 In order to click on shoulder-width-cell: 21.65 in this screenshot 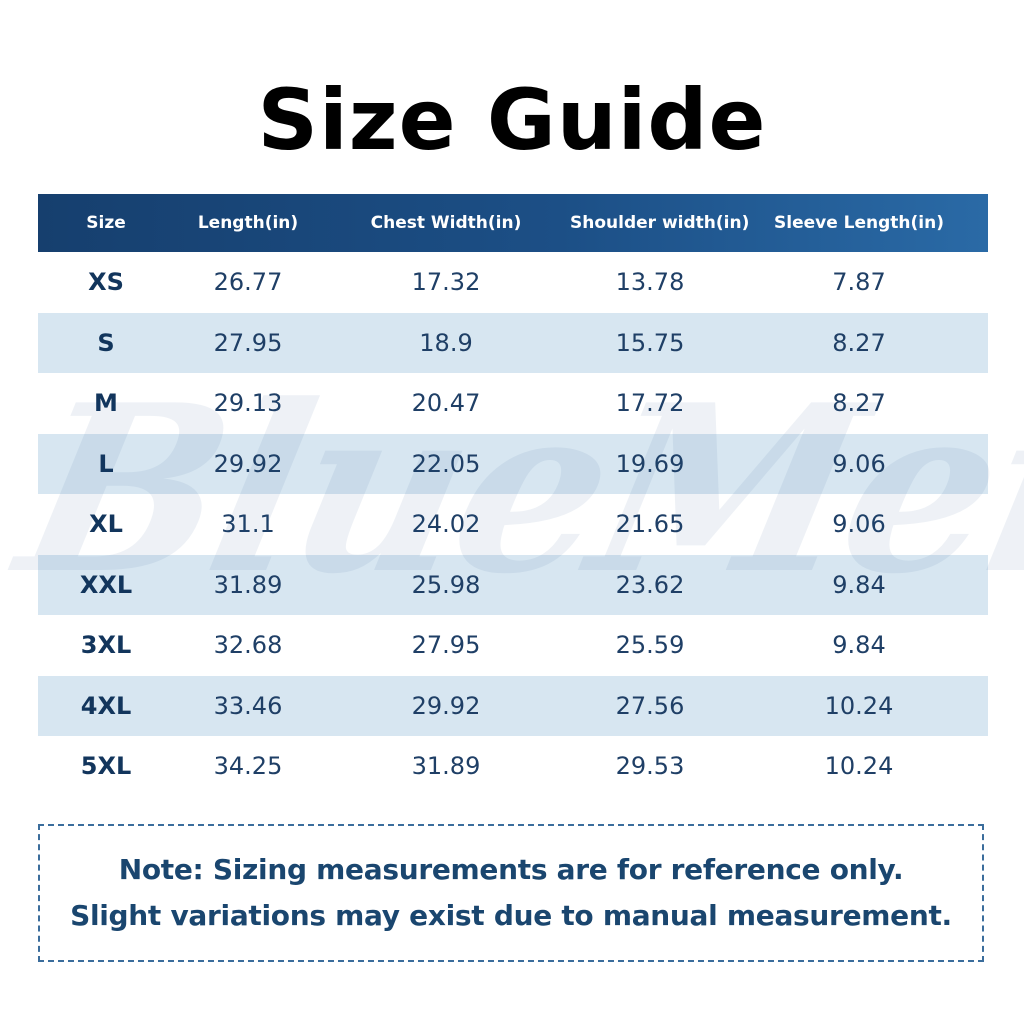, I will do `click(650, 524)`.